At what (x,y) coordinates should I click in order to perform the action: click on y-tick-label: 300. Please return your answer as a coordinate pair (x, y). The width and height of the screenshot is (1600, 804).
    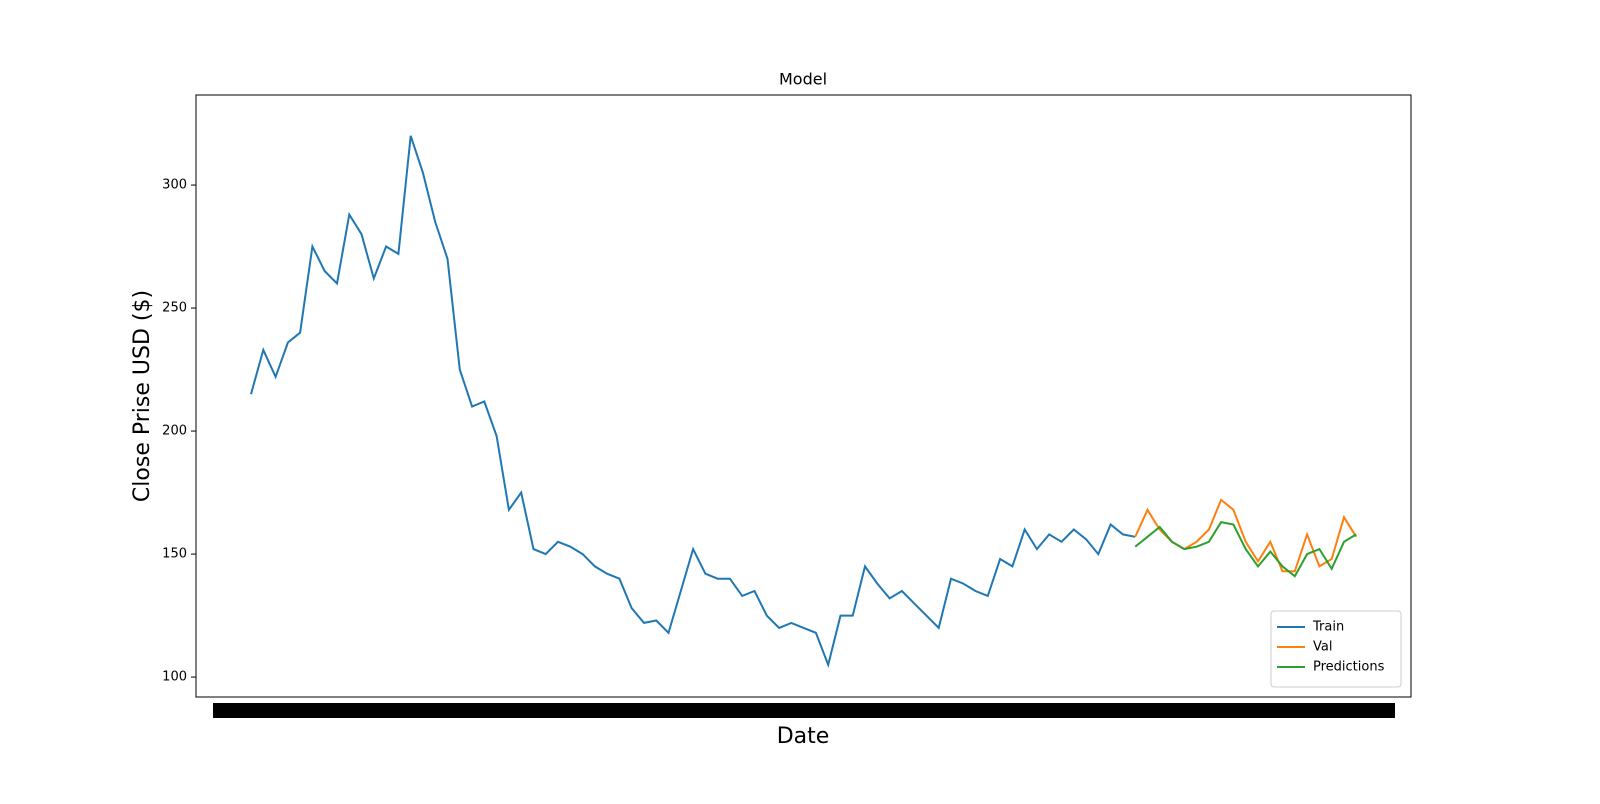
    Looking at the image, I should click on (174, 185).